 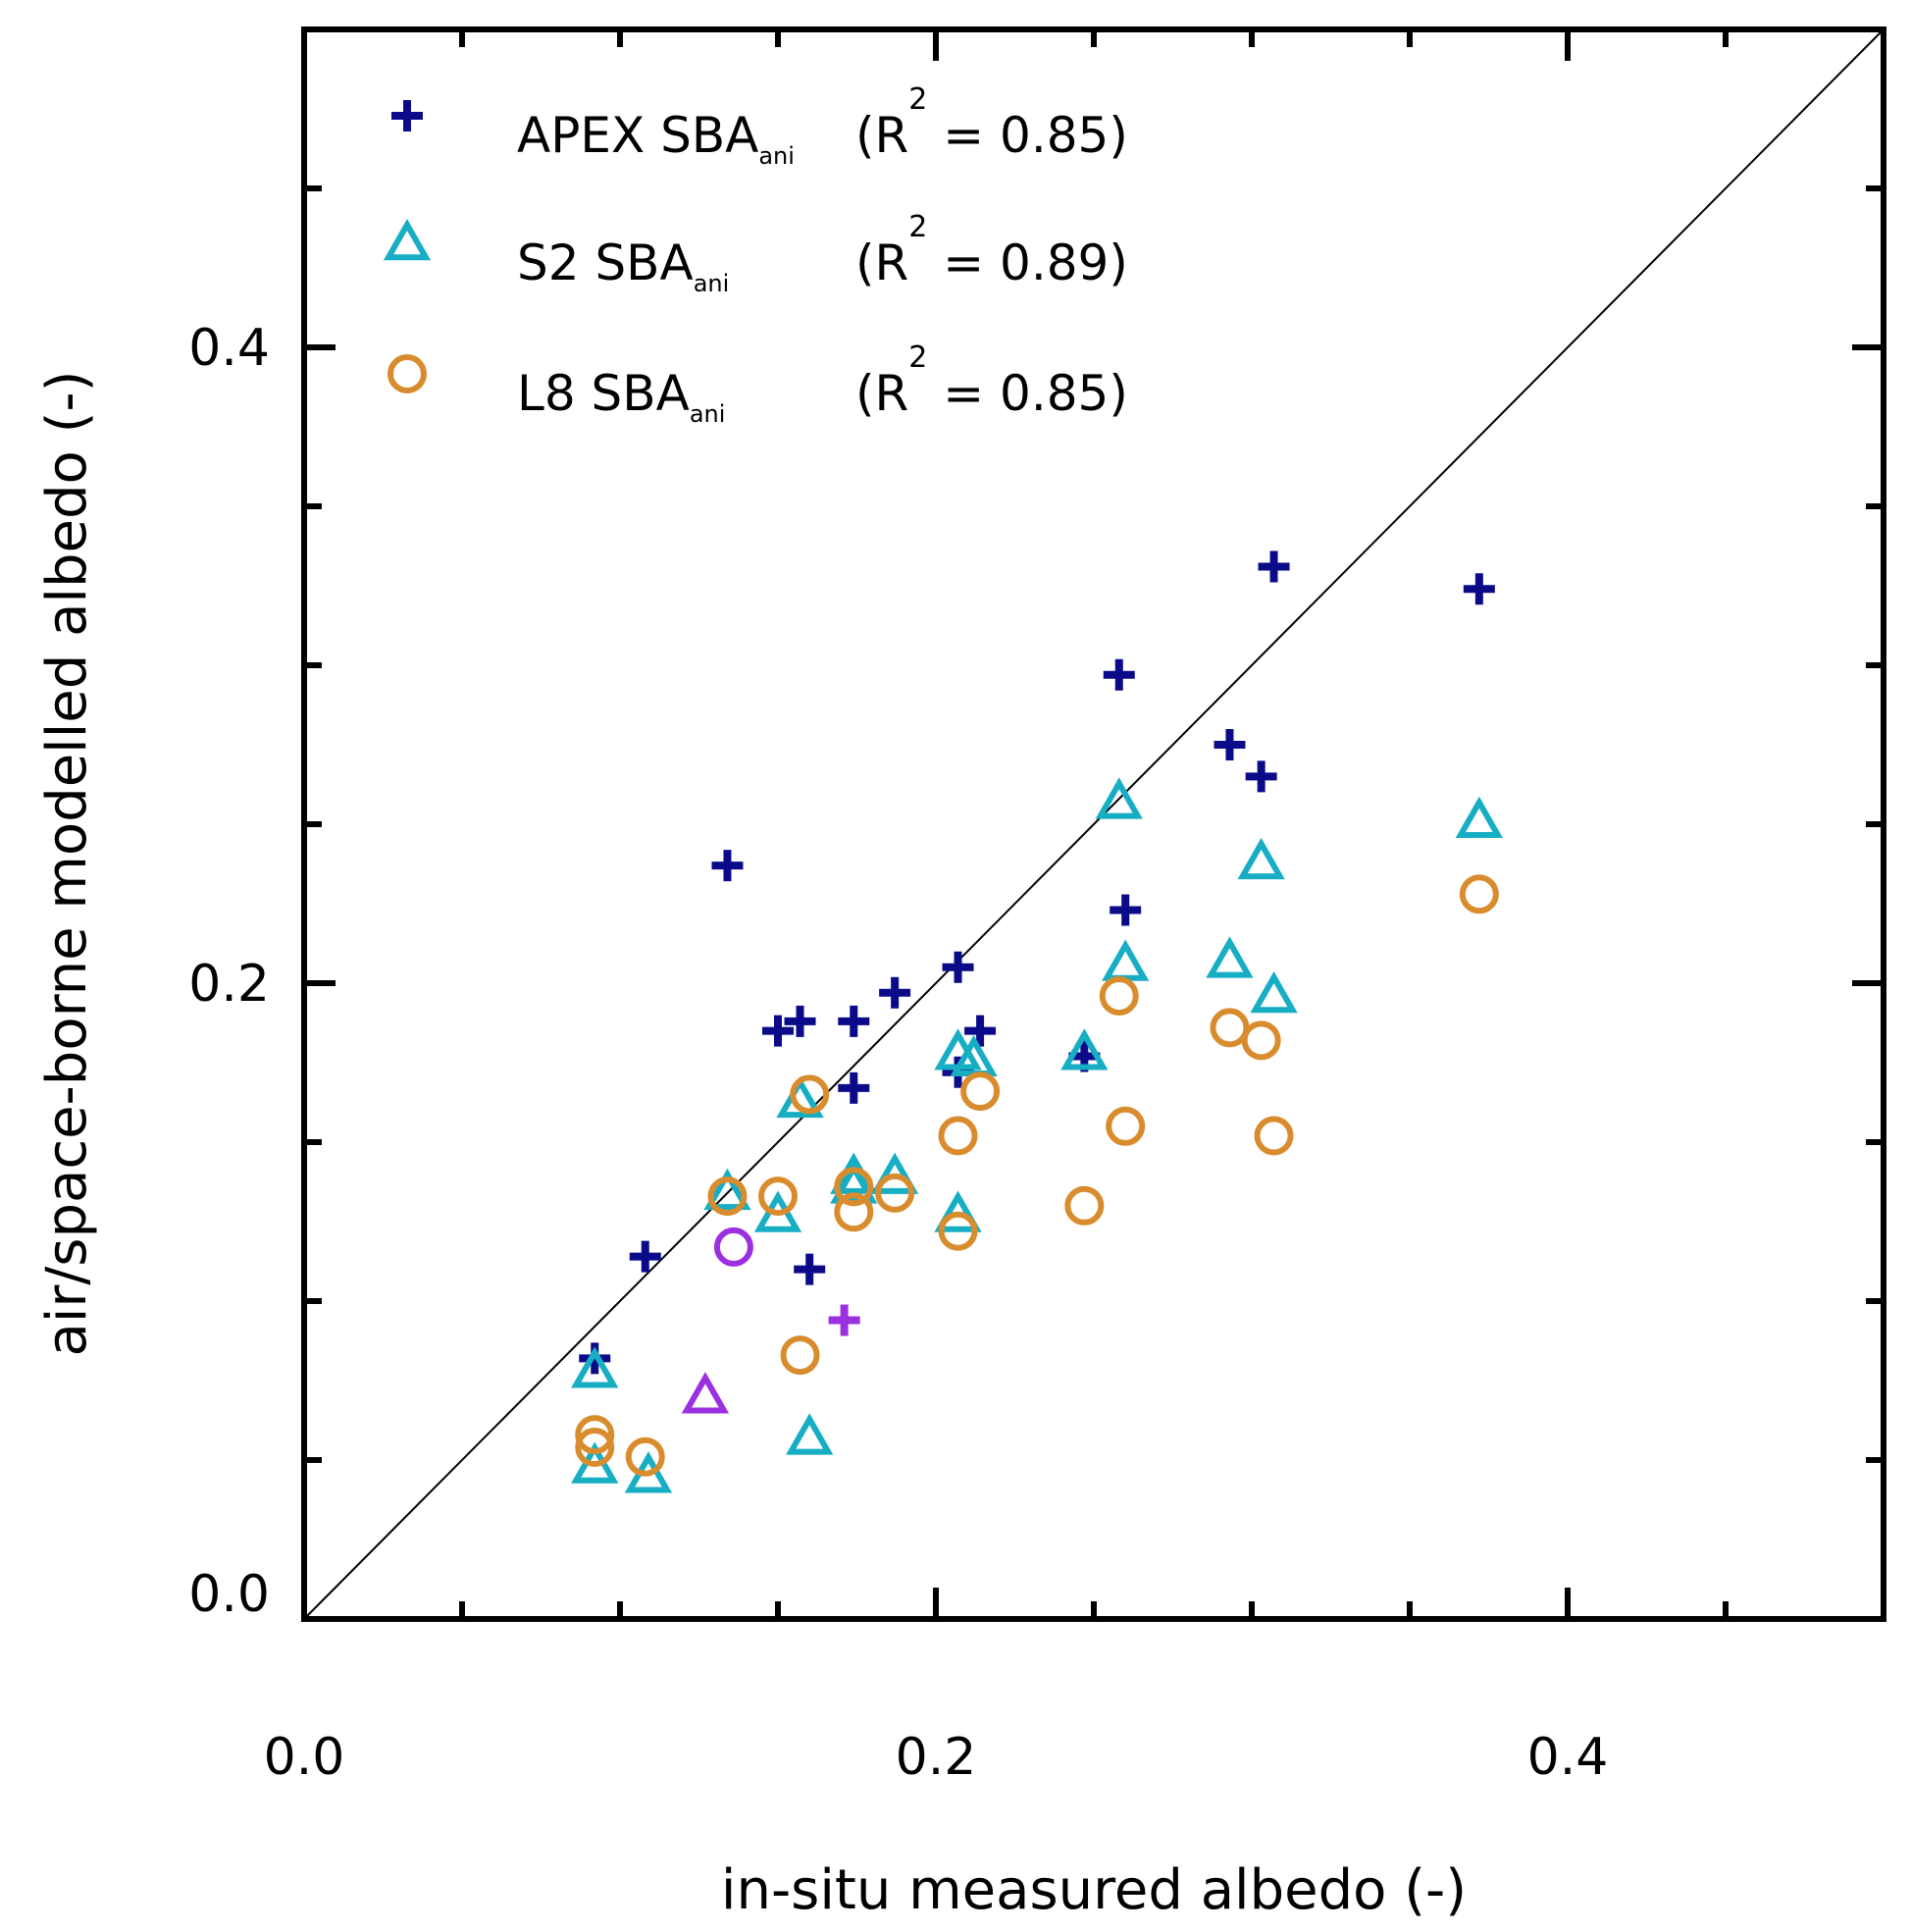 What do you see at coordinates (1094, 1890) in the screenshot?
I see `x-axis-title: in-situ measured albedo (-)` at bounding box center [1094, 1890].